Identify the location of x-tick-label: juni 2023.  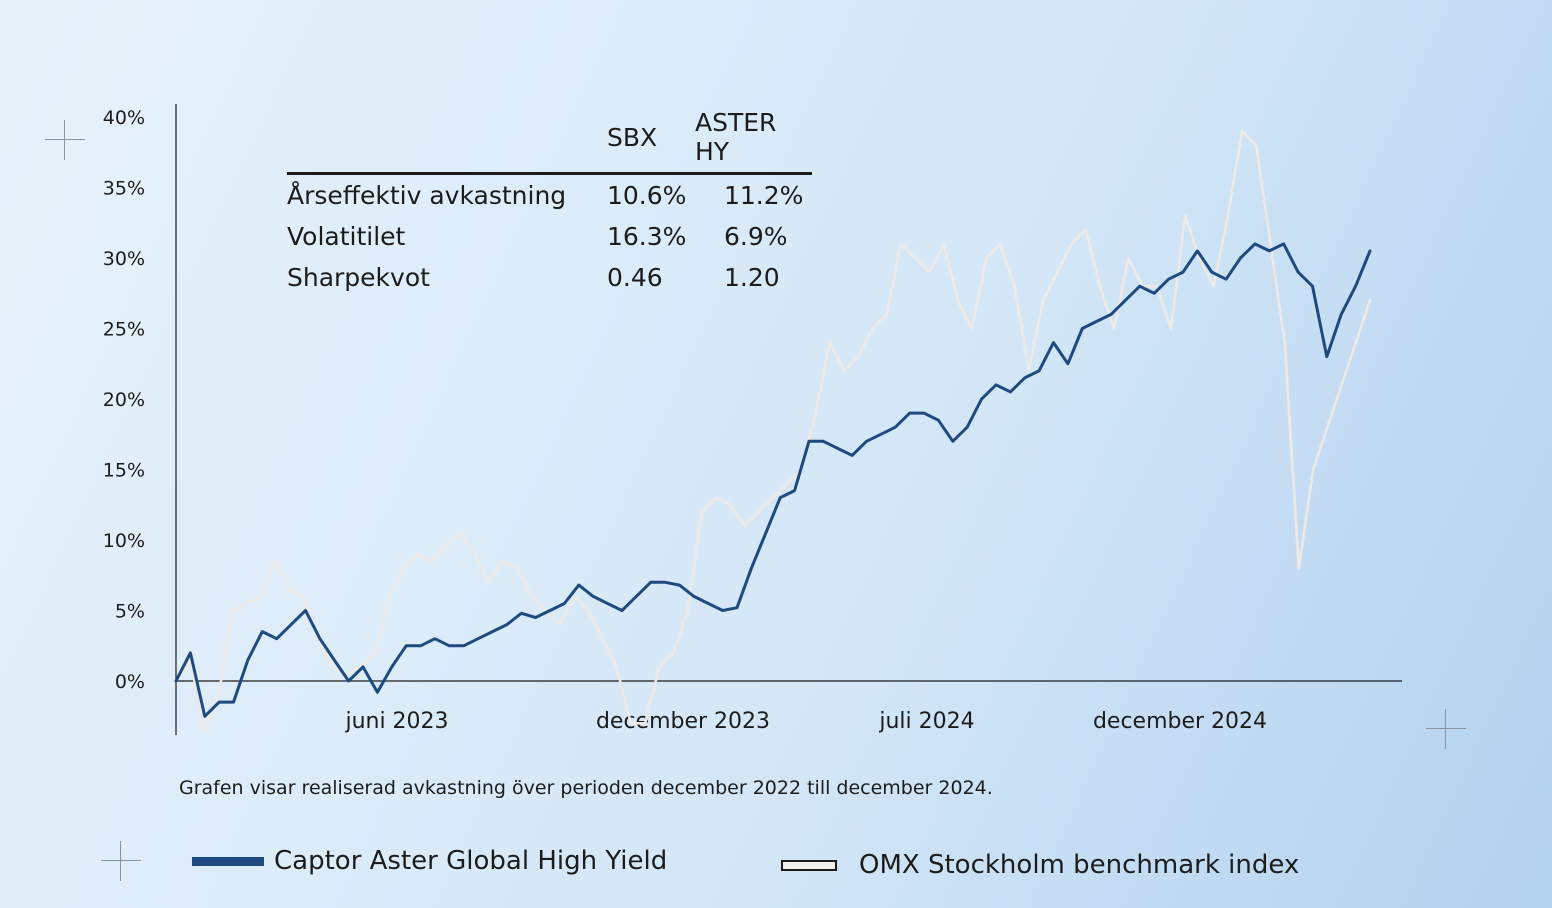
(396, 721).